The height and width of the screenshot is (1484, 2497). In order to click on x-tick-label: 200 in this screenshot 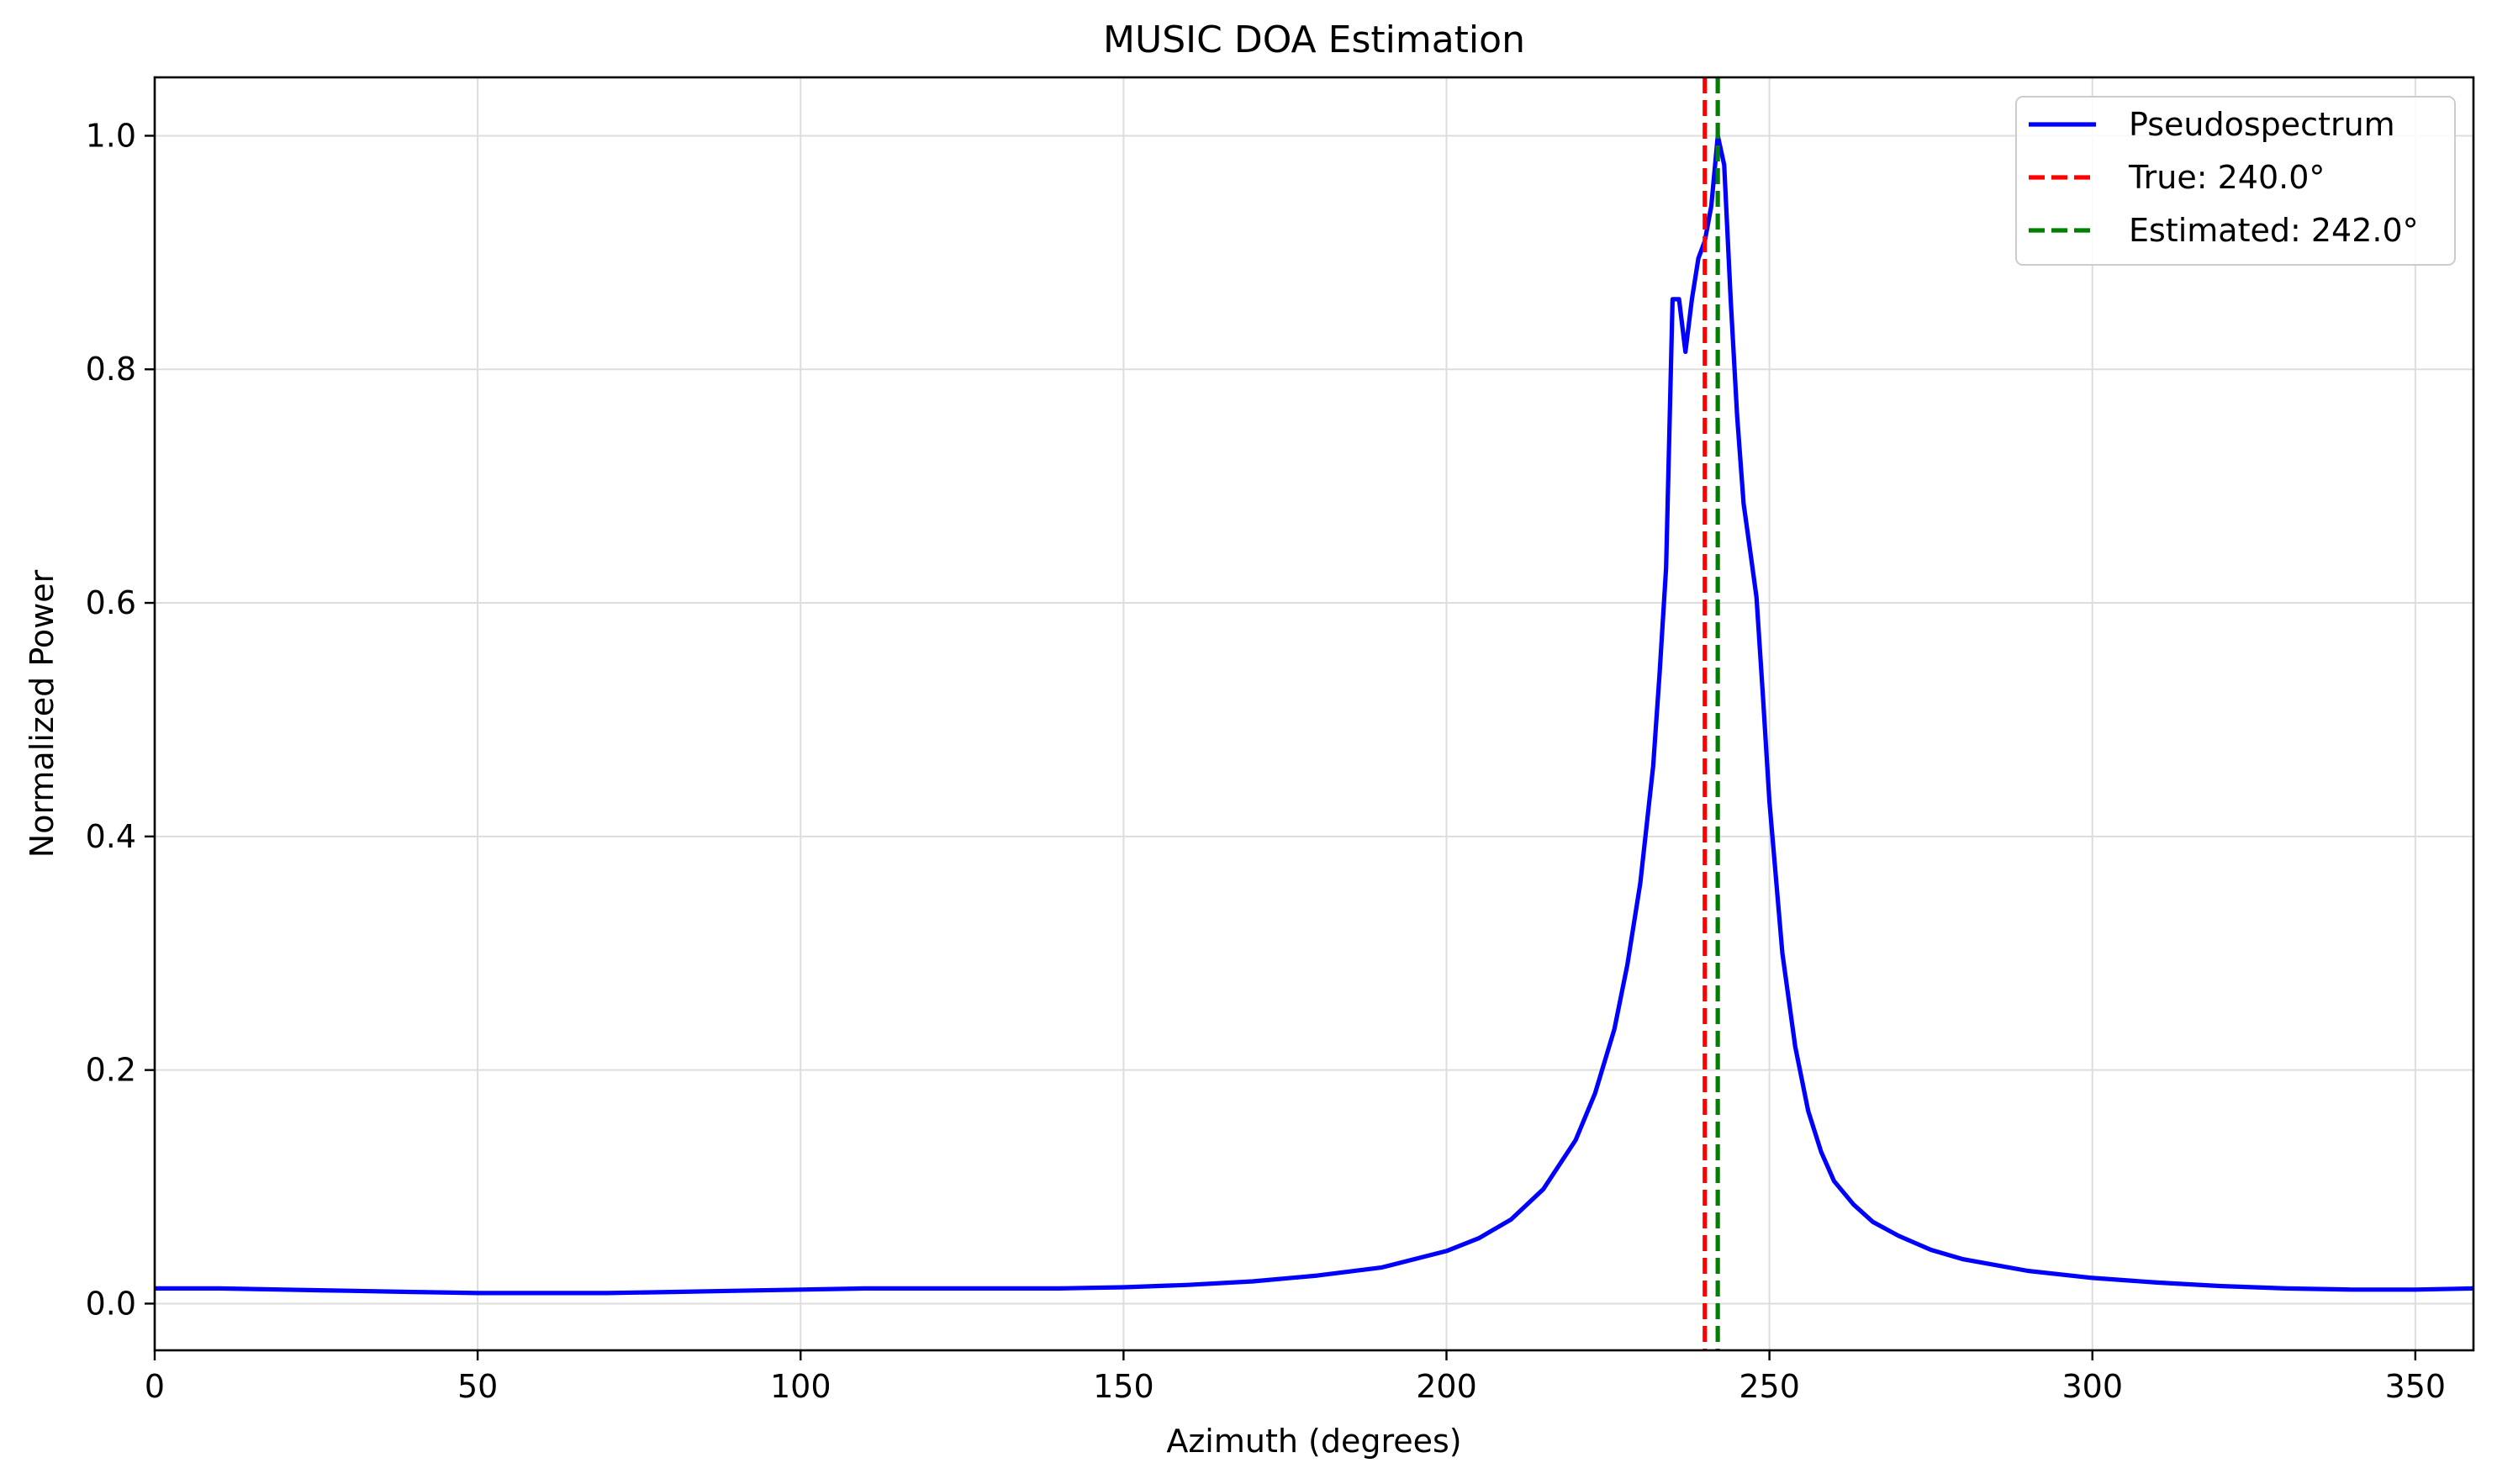, I will do `click(1446, 1386)`.